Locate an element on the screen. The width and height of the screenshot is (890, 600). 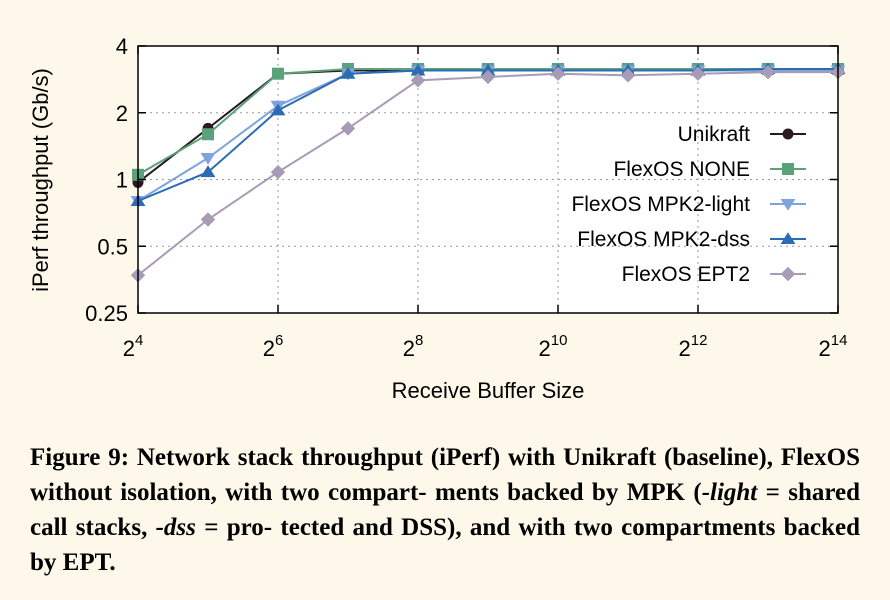
x-tick-label: 26 is located at coordinates (273, 346).